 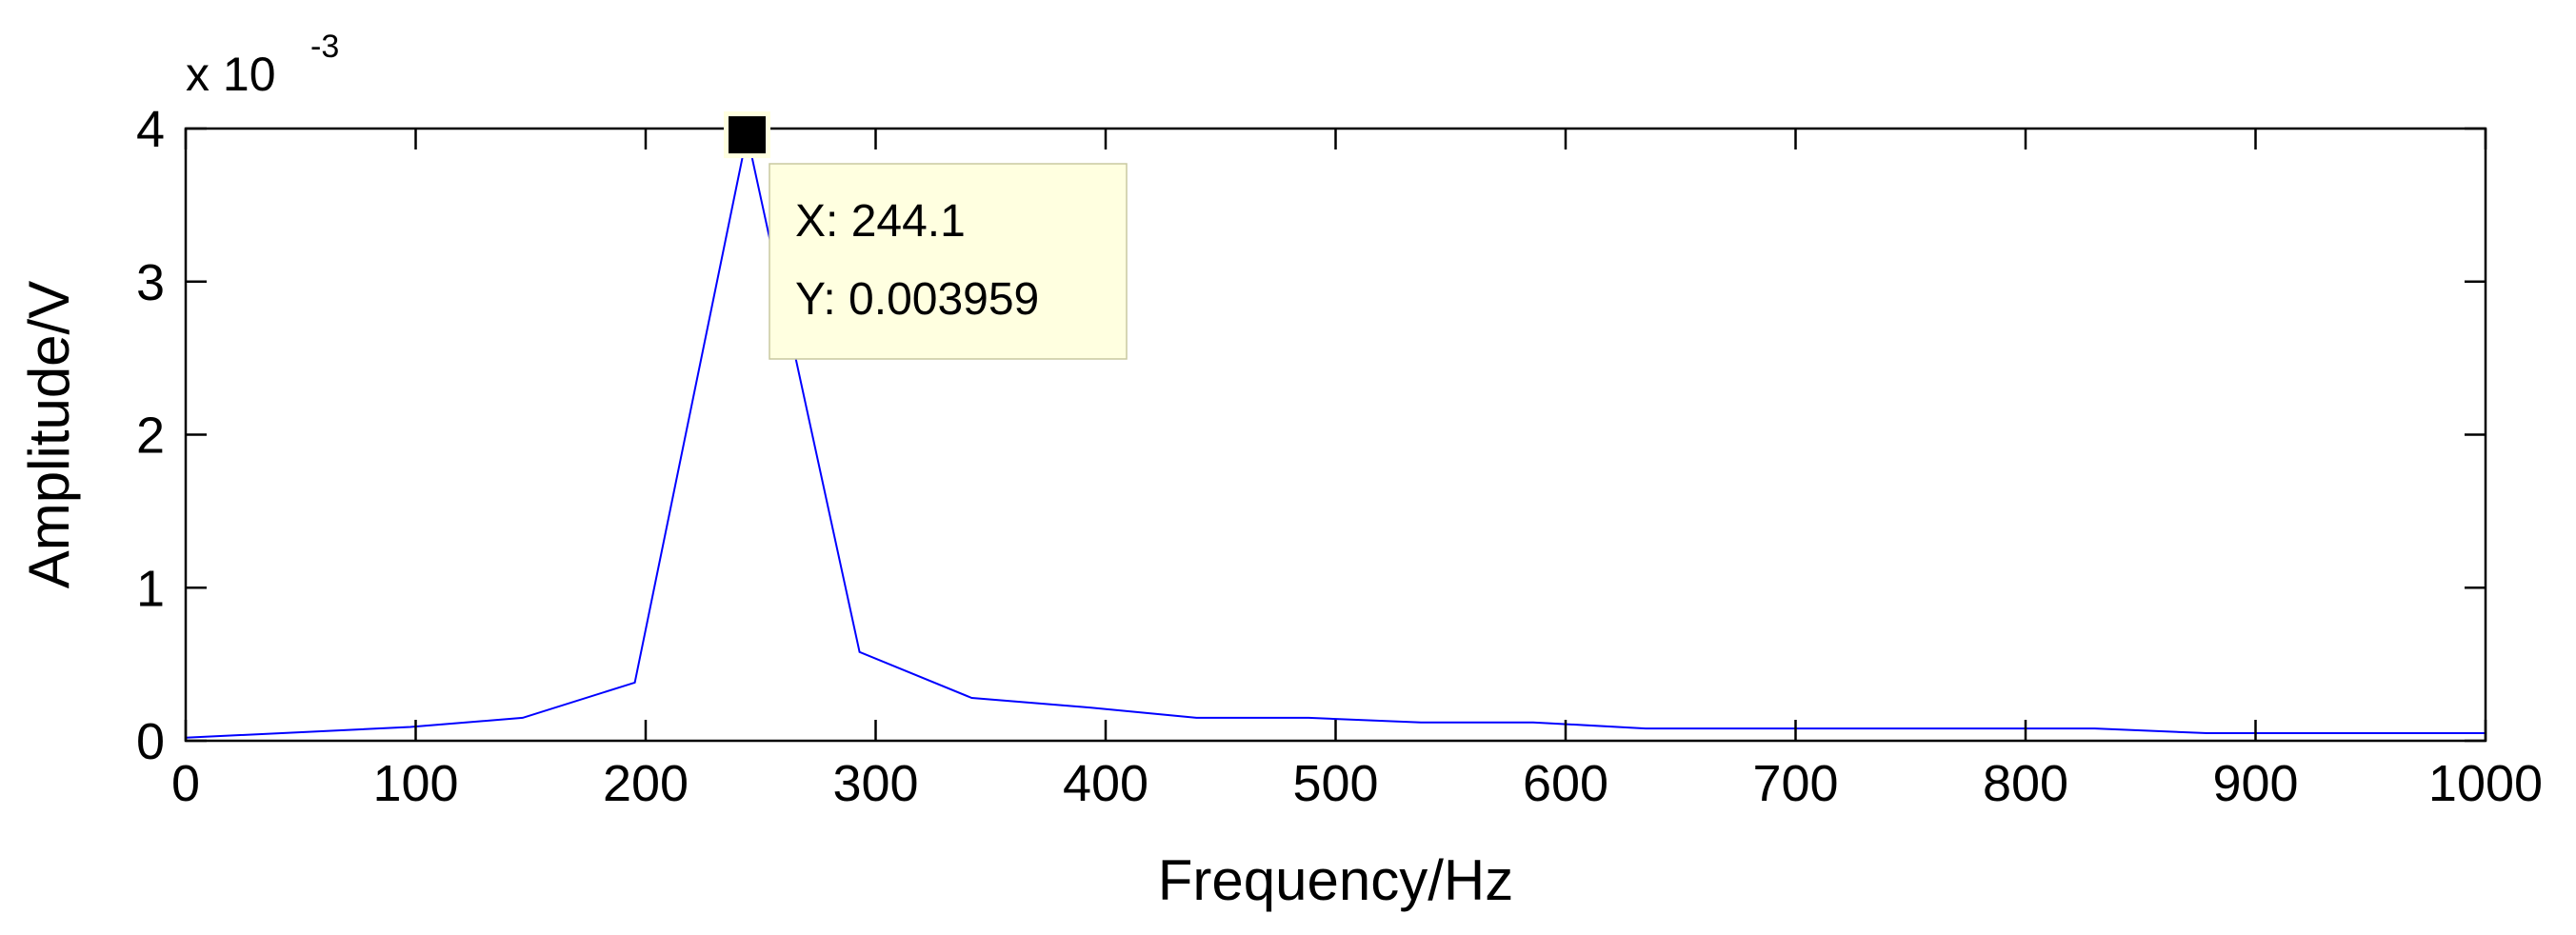 I want to click on y-axis-title: Amplitude/V, so click(x=49, y=435).